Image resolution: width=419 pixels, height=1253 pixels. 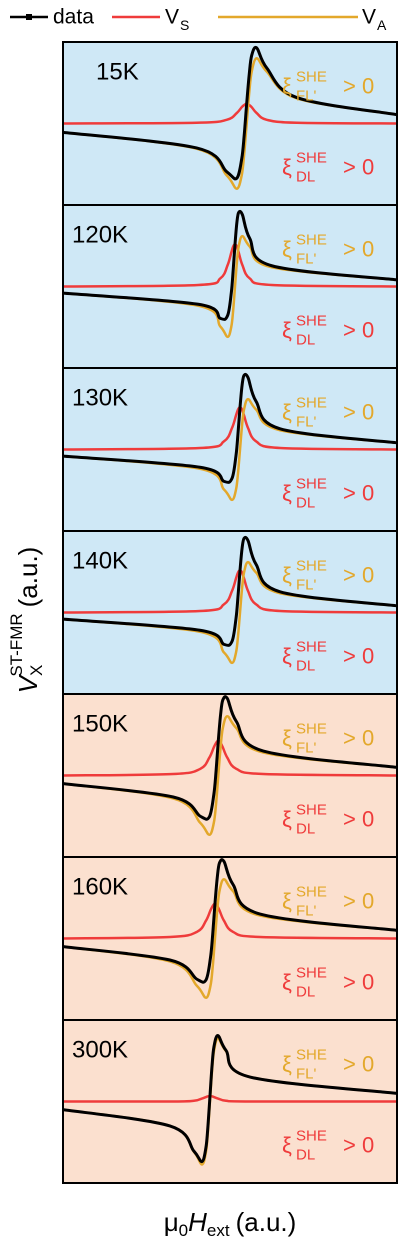 What do you see at coordinates (100, 235) in the screenshot?
I see `panel-title: 120K` at bounding box center [100, 235].